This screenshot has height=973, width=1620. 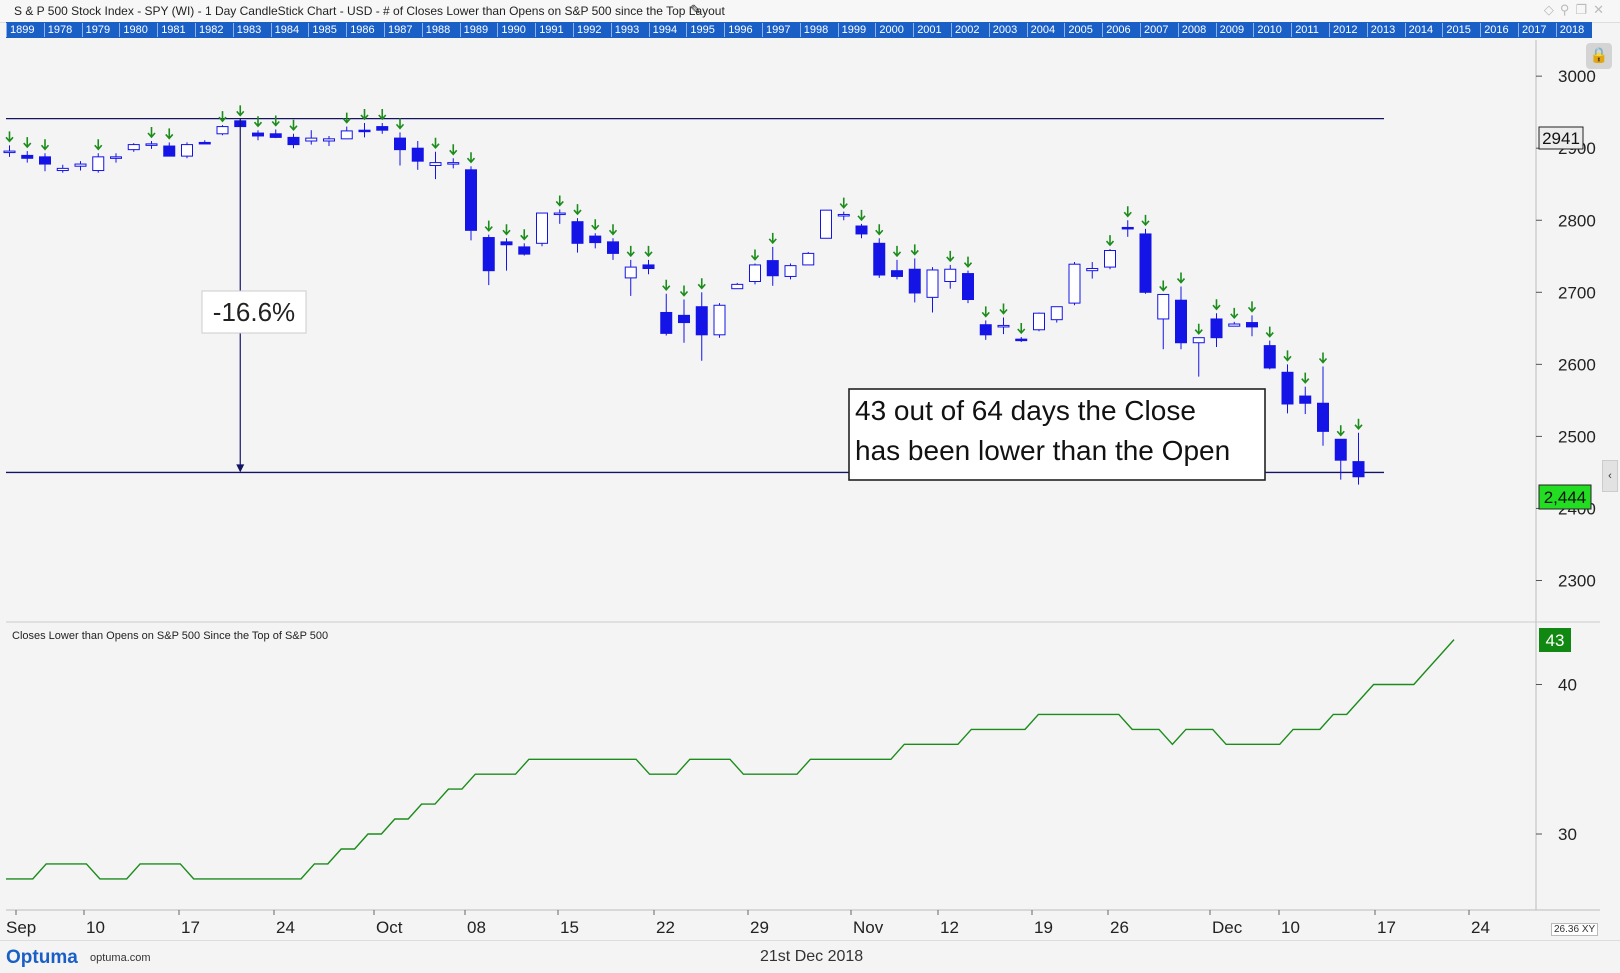 What do you see at coordinates (1267, 30) in the screenshot?
I see `year-label: 2010` at bounding box center [1267, 30].